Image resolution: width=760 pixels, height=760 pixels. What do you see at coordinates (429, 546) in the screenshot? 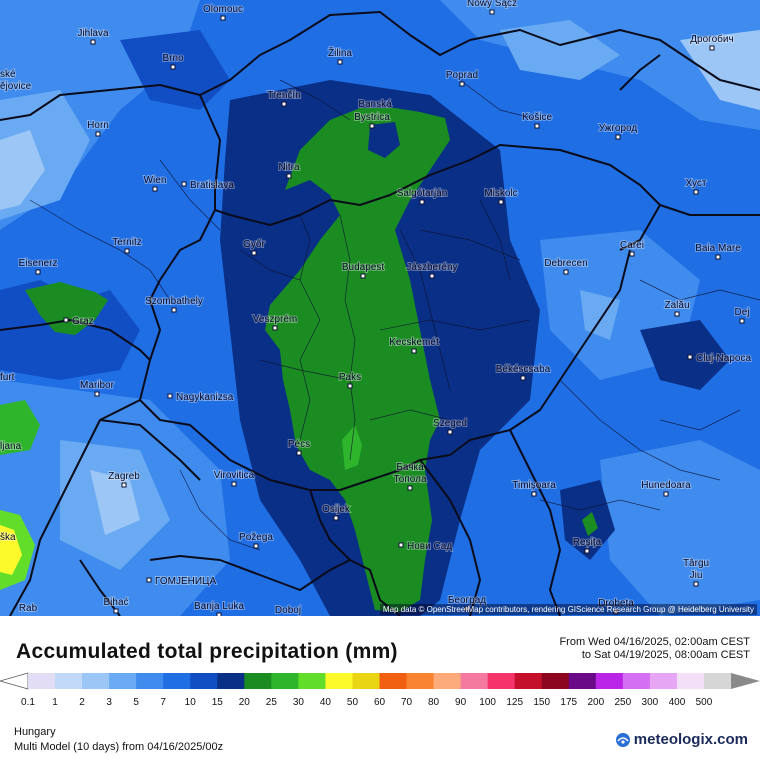
I see `city-label: Нови Сад` at bounding box center [429, 546].